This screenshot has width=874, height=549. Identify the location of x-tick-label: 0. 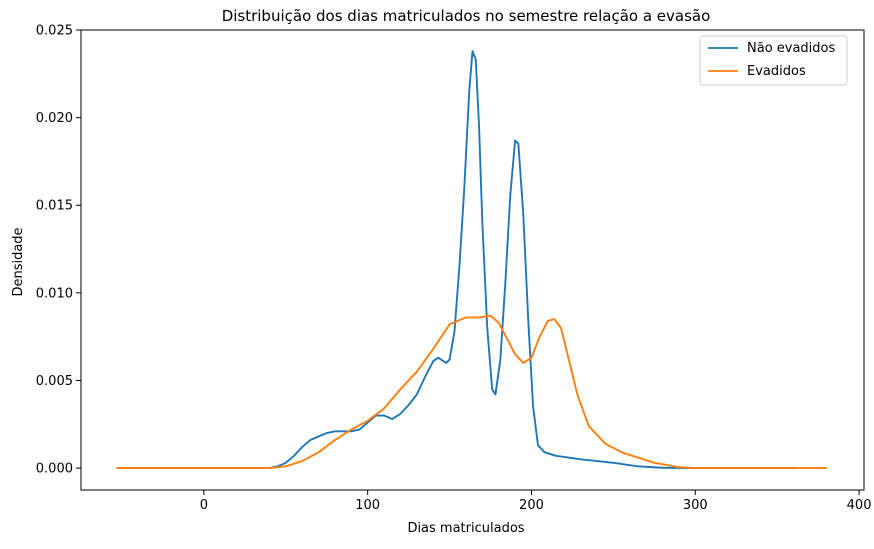
(204, 505).